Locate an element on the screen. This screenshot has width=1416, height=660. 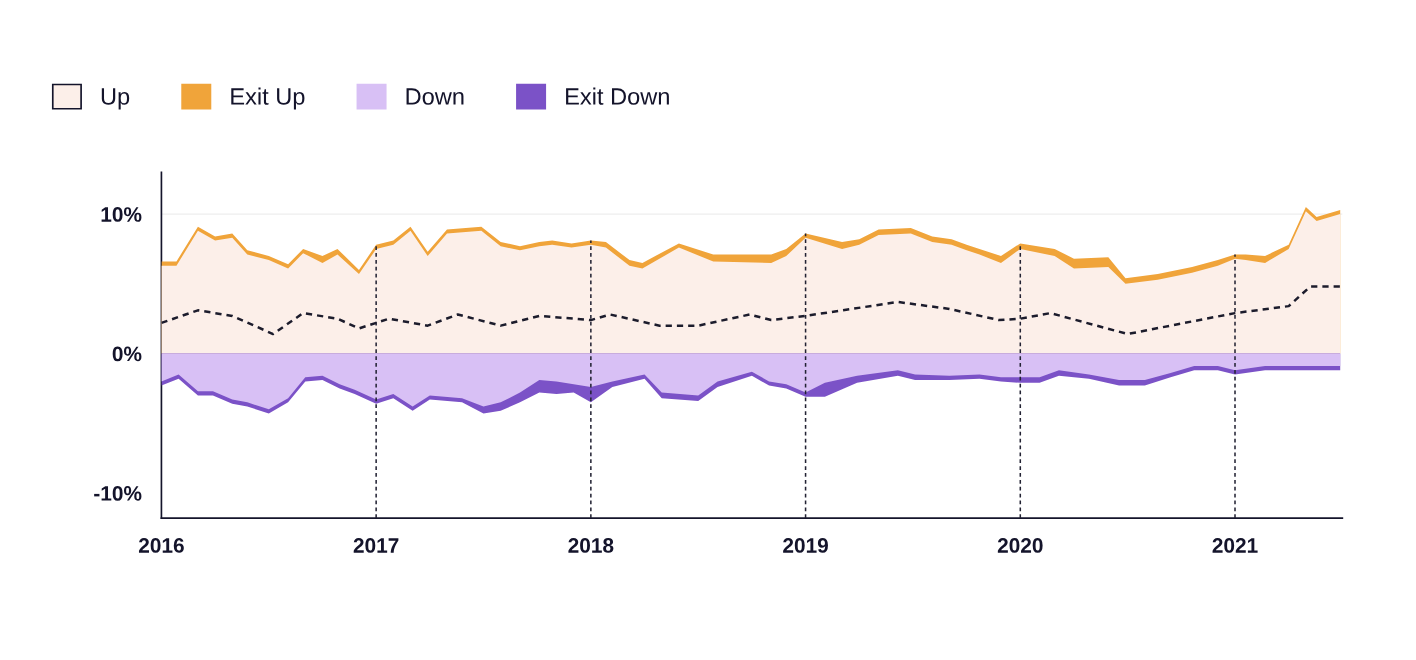
x-tick-label: 2020 is located at coordinates (1020, 545).